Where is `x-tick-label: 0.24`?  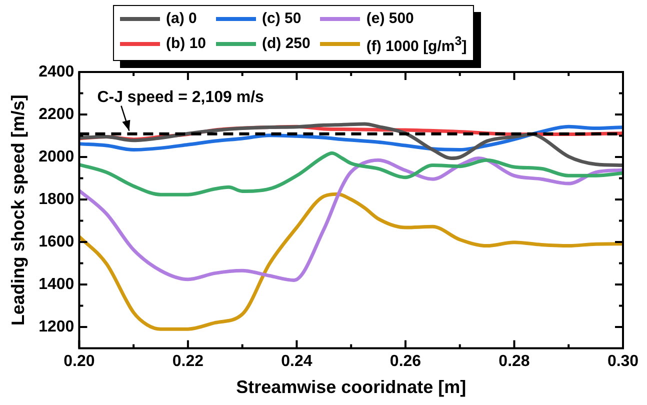 x-tick-label: 0.24 is located at coordinates (296, 361).